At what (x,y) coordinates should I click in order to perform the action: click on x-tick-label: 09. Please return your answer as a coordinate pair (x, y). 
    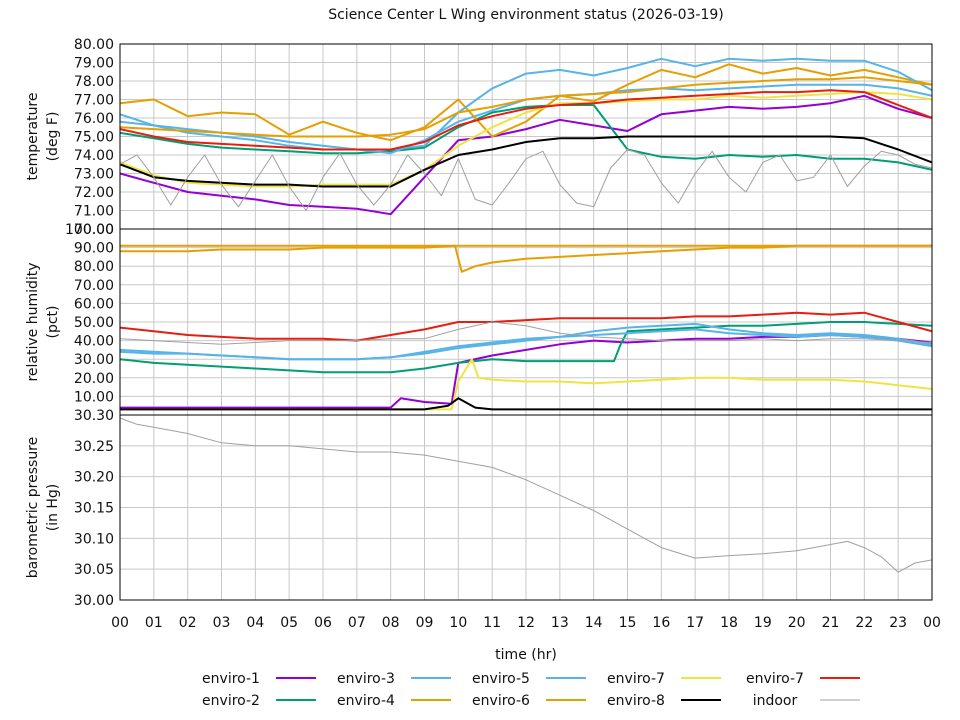
    Looking at the image, I should click on (425, 623).